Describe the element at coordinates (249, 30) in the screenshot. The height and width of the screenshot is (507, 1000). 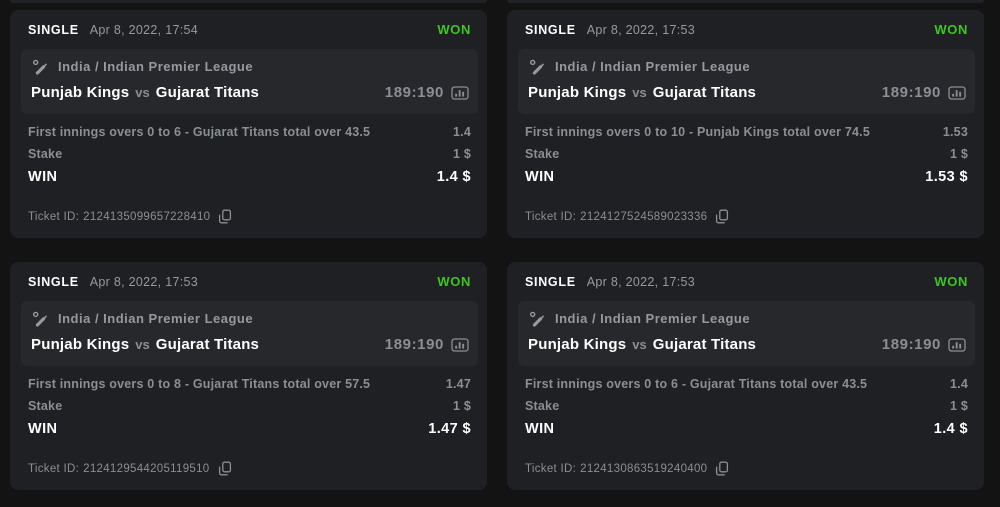
I see `ticket-header: SINGLE Apr 8, 2022, 17:54 WON` at that location.